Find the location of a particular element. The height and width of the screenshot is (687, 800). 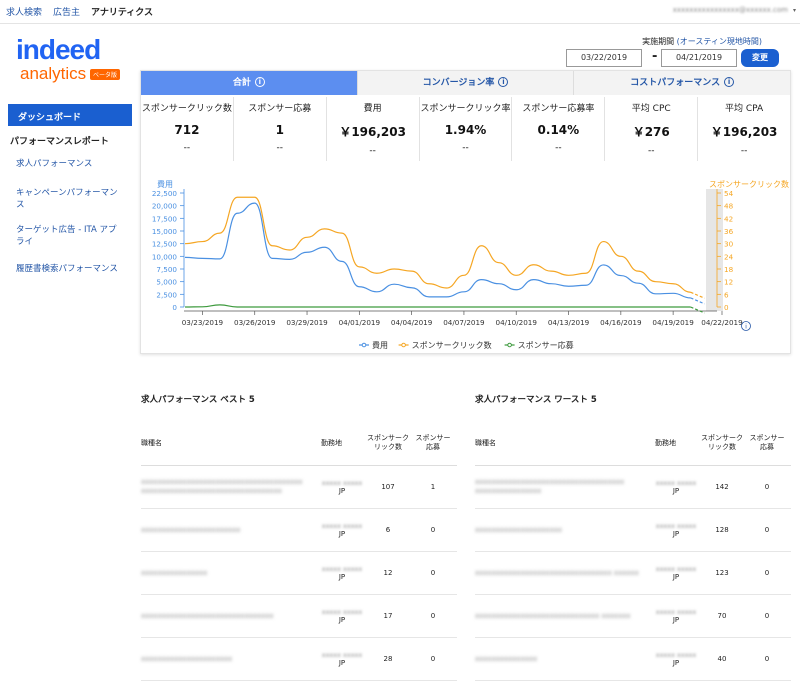

job-title-link: xxxxxxxxxxxxxxxx is located at coordinates (174, 572).